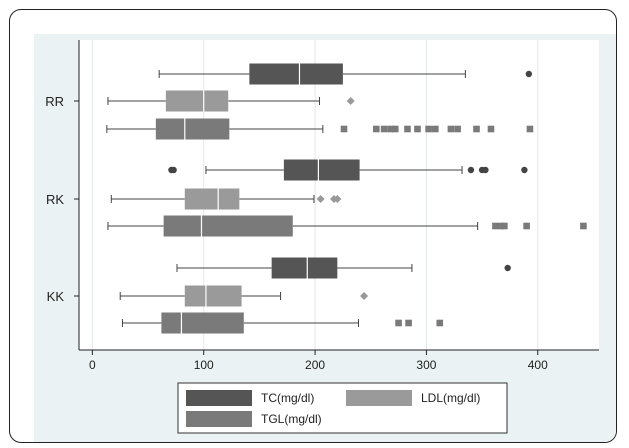 This screenshot has height=448, width=629. I want to click on tc-kk-box, so click(304, 268).